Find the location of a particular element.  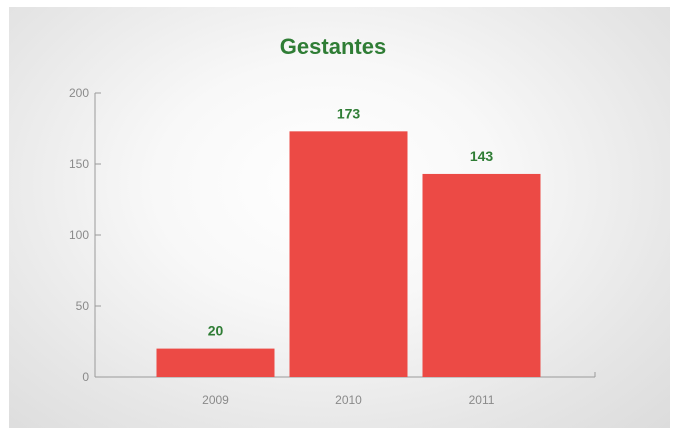

y-tick-label: 150 is located at coordinates (79, 164).